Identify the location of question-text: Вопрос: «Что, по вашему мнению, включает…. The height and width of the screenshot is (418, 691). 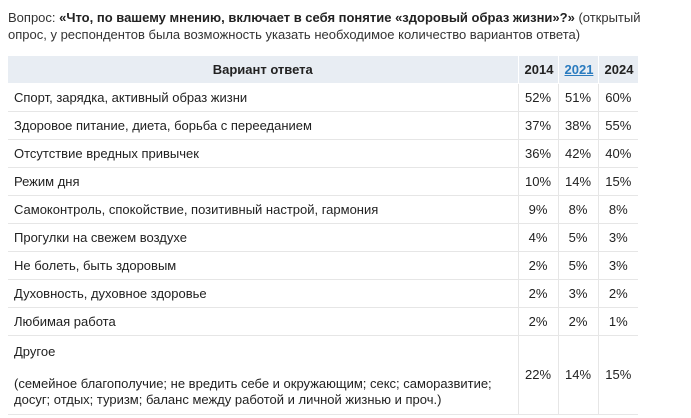
(343, 26).